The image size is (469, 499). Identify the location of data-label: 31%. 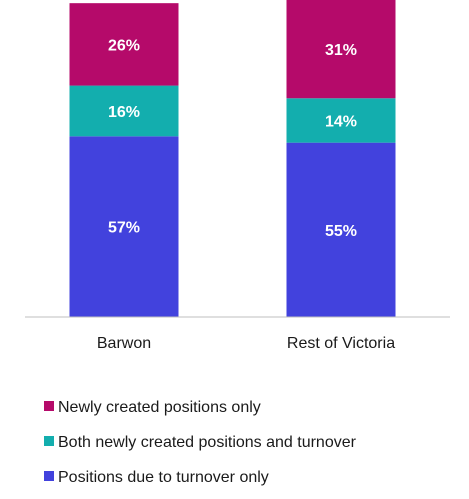
(341, 50).